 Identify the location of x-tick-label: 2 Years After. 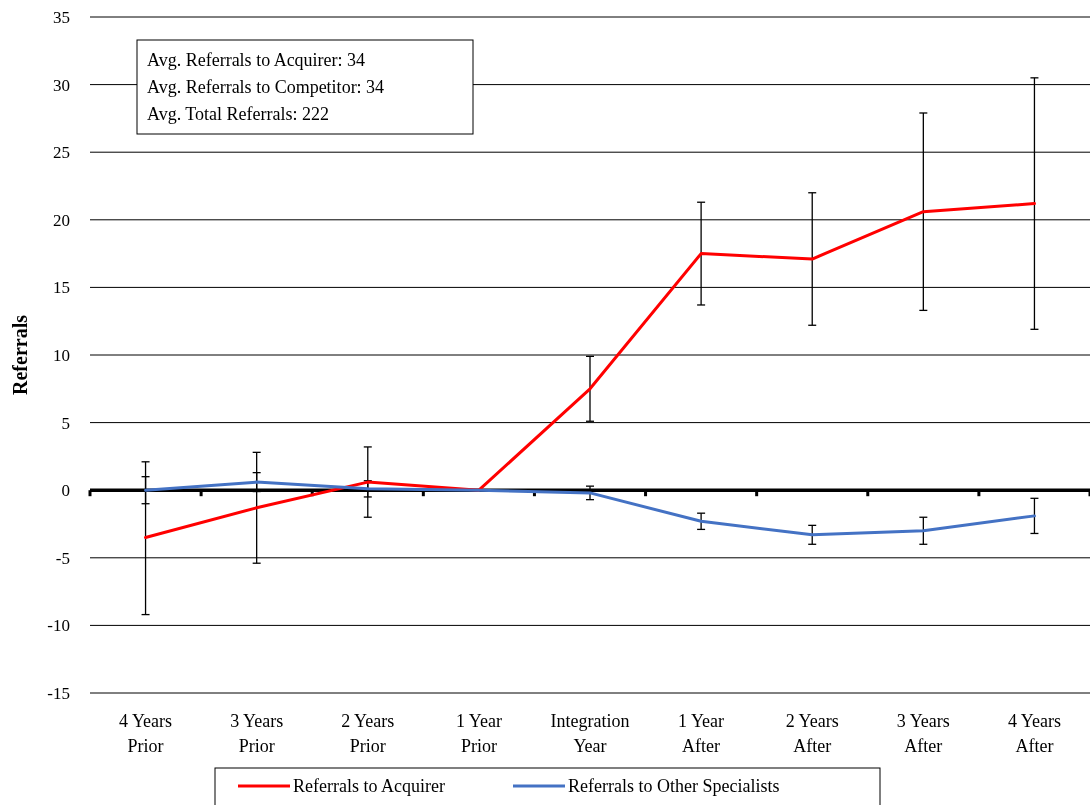
(812, 733).